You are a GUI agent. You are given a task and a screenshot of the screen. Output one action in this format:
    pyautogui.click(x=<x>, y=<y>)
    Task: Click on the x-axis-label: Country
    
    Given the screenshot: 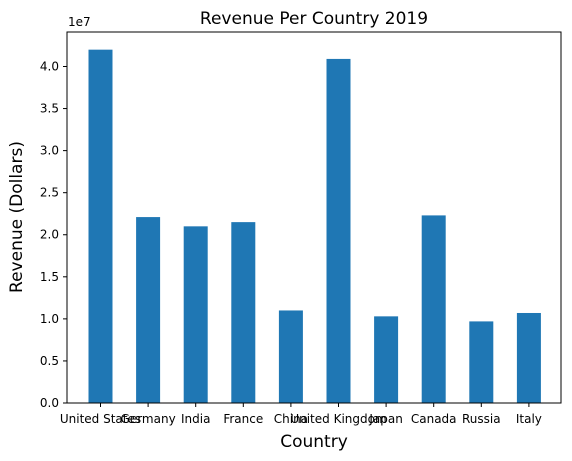 What is the action you would take?
    pyautogui.click(x=314, y=442)
    